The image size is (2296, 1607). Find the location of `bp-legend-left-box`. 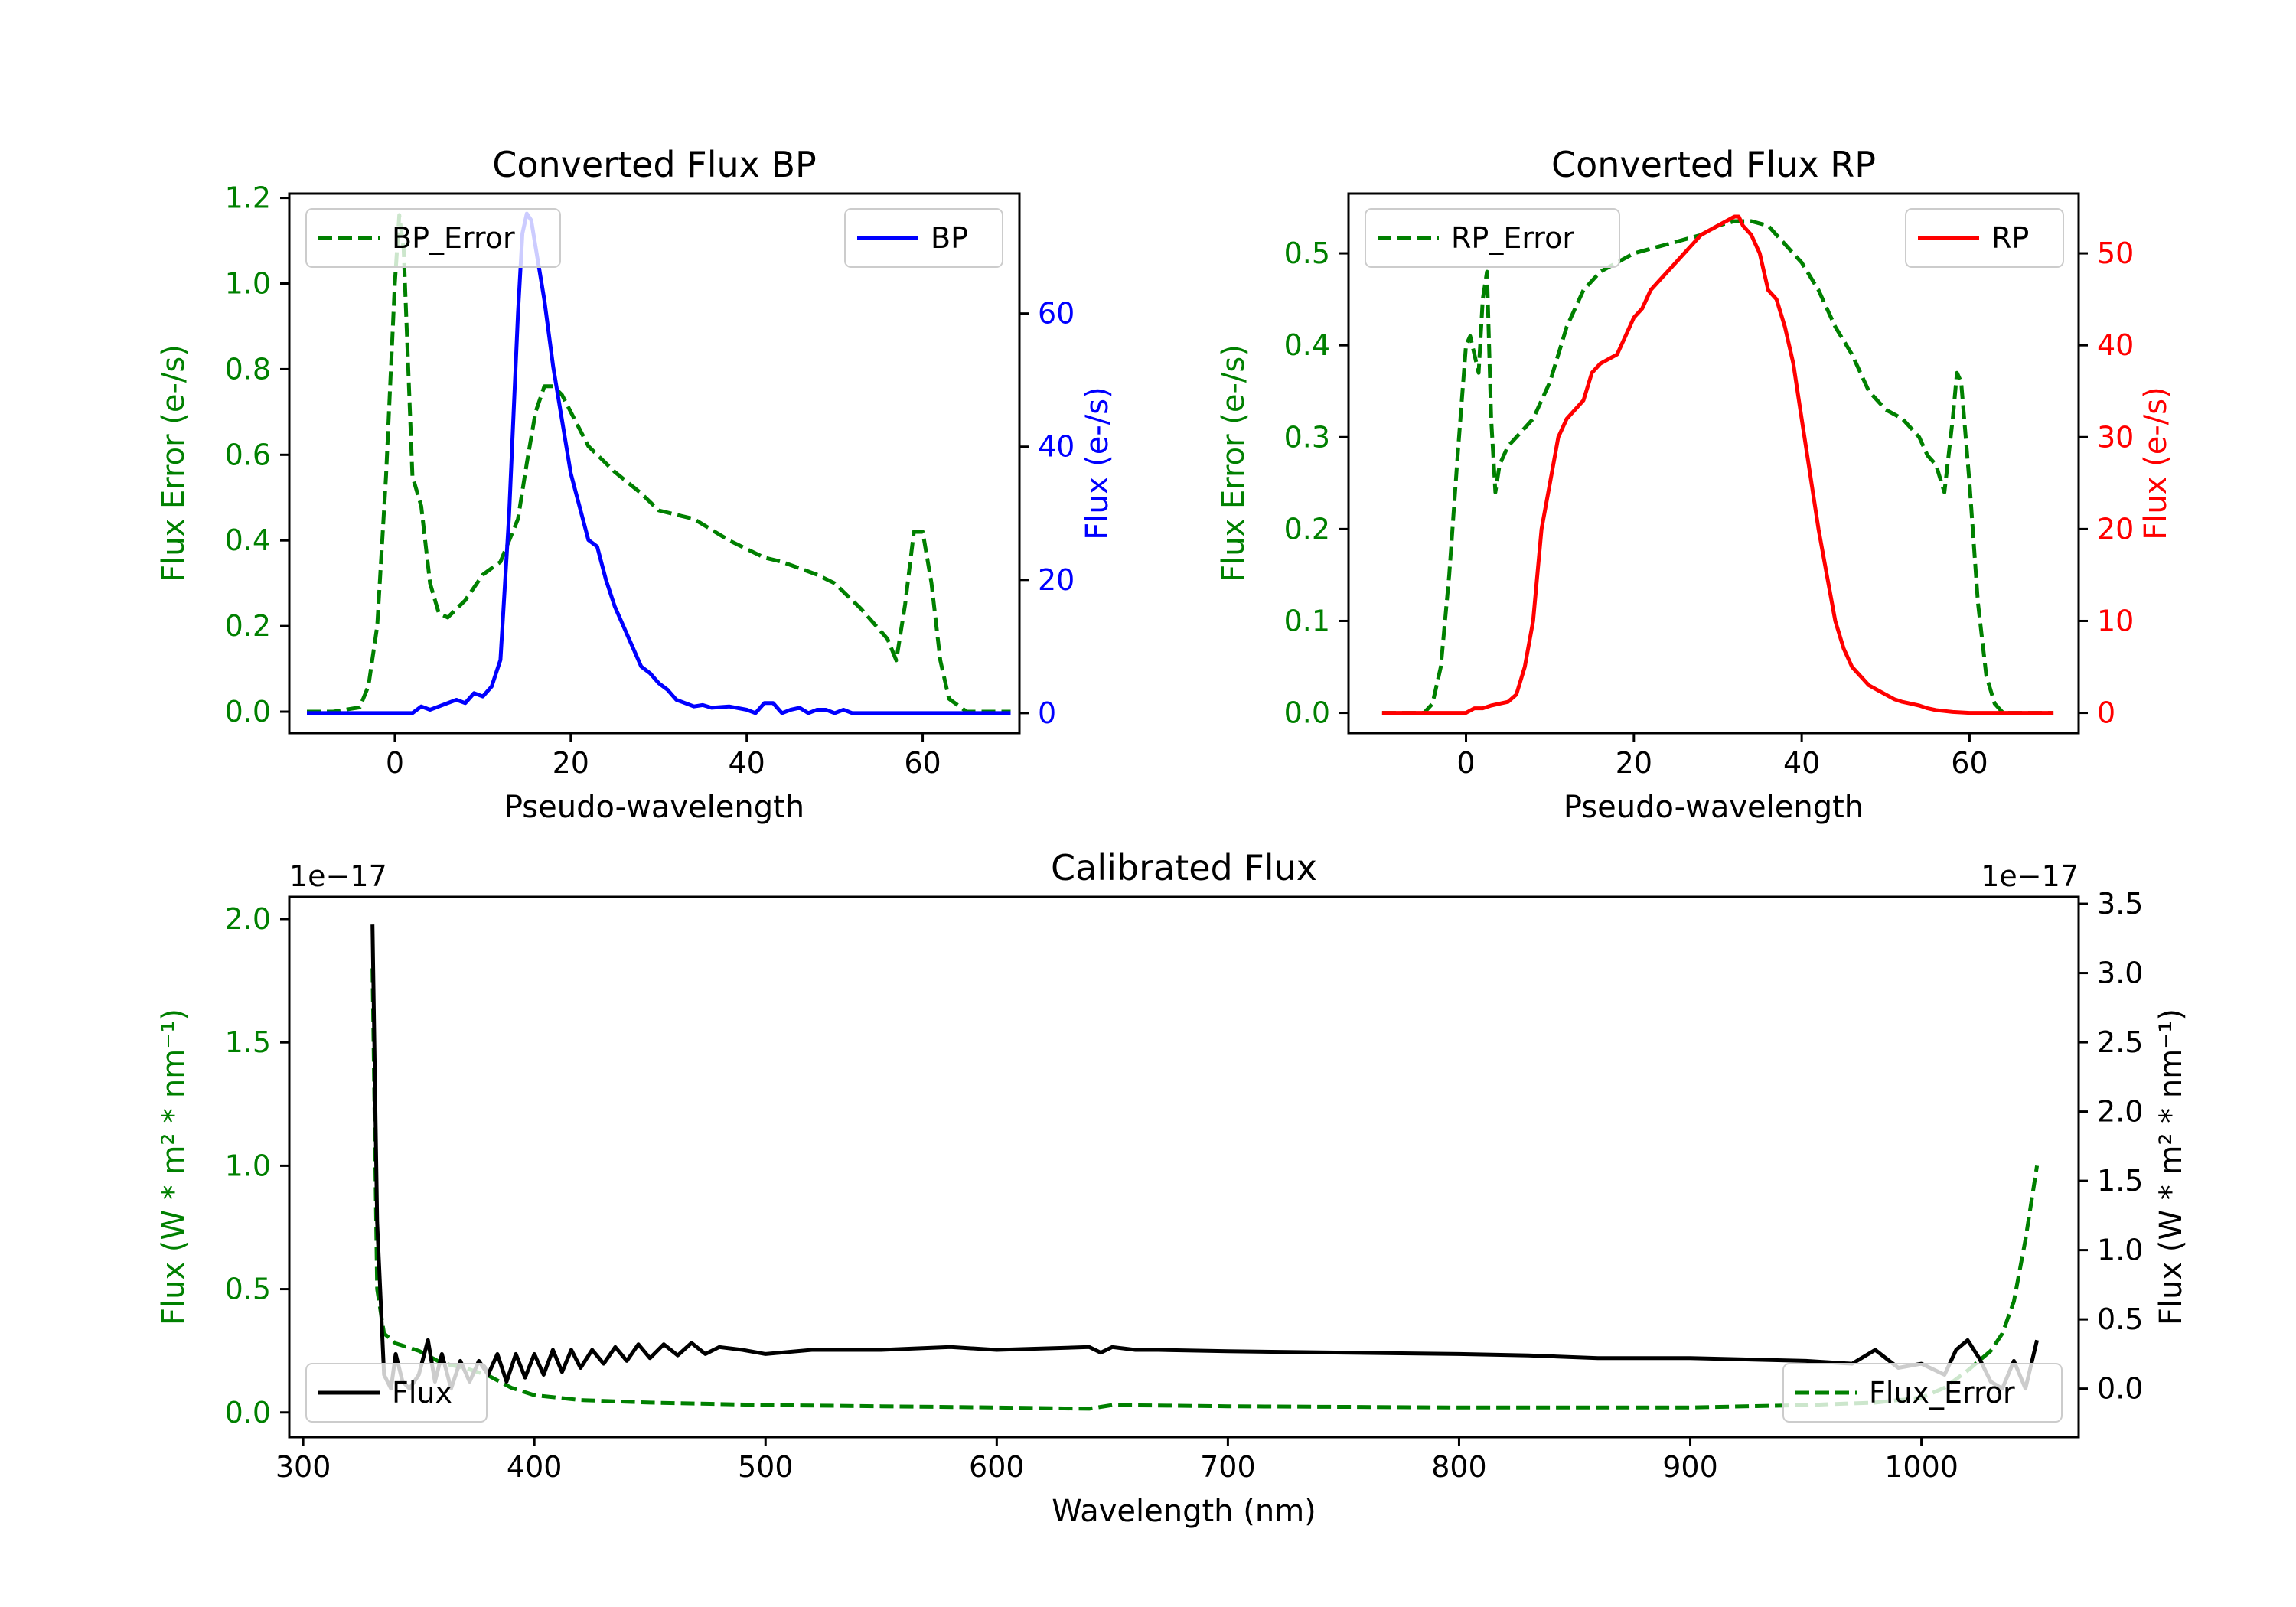

bp-legend-left-box is located at coordinates (433, 238).